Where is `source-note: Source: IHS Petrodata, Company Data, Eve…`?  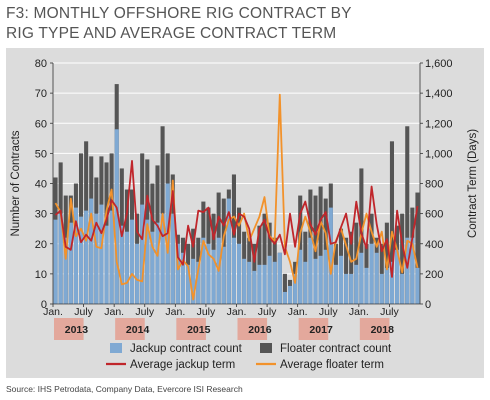
source-note: Source: IHS Petrodata, Company Data, Eve… is located at coordinates (124, 389).